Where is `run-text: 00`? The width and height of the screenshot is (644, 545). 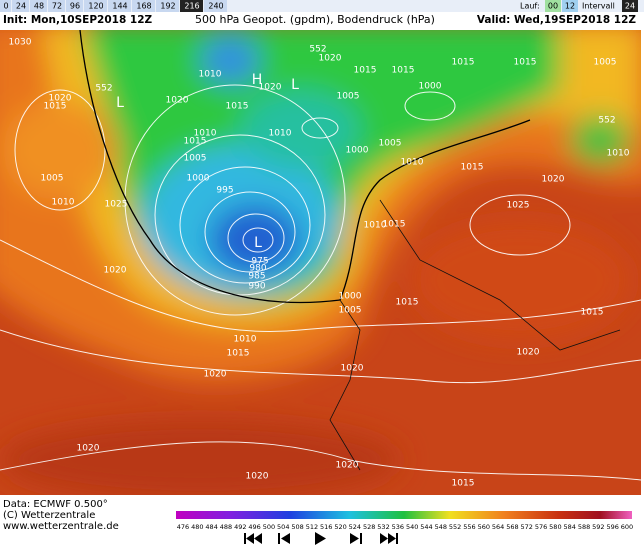
run-text: 00 is located at coordinates (553, 6).